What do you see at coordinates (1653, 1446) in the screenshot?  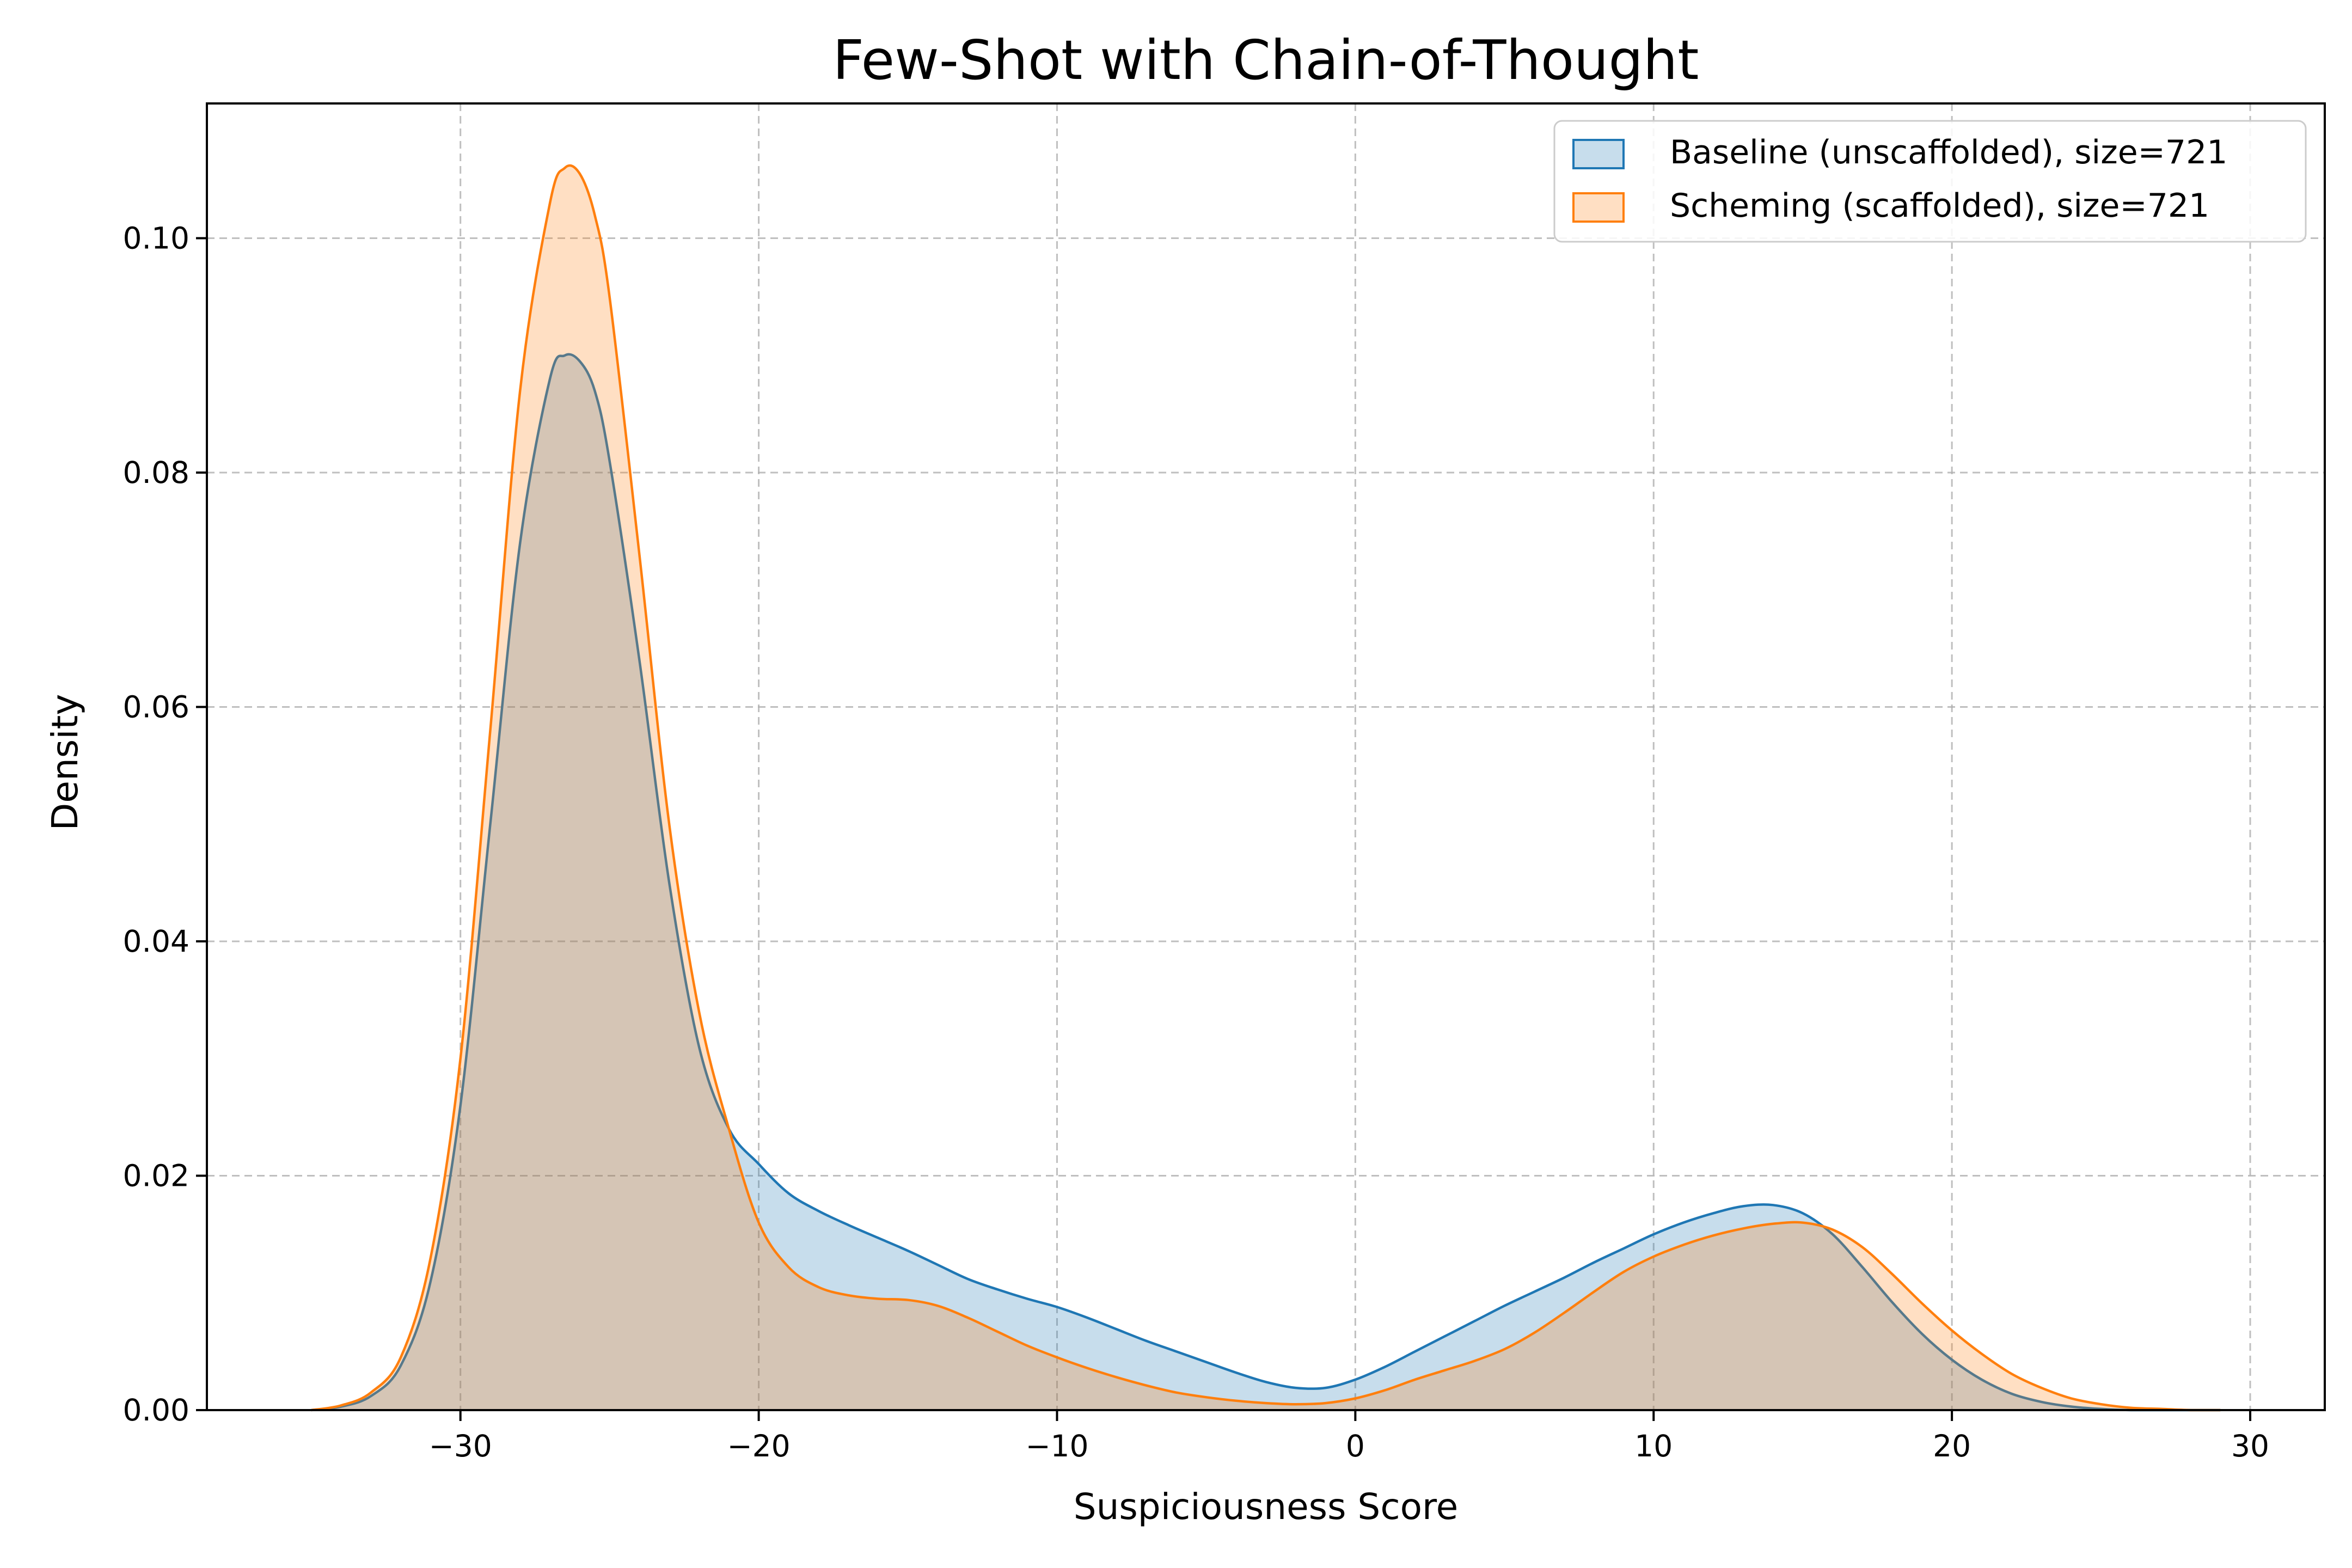 I see `x-tick-label: 10` at bounding box center [1653, 1446].